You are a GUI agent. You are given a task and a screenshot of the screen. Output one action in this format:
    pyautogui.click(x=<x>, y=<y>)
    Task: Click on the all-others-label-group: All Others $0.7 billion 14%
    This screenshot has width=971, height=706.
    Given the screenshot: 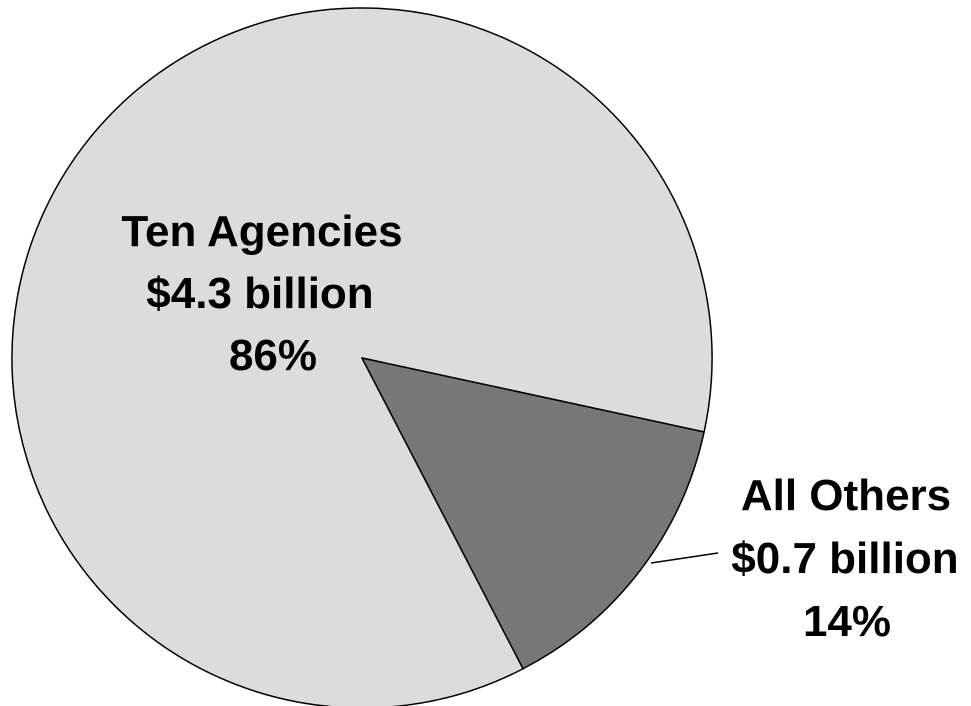 What is the action you would take?
    pyautogui.click(x=844, y=558)
    